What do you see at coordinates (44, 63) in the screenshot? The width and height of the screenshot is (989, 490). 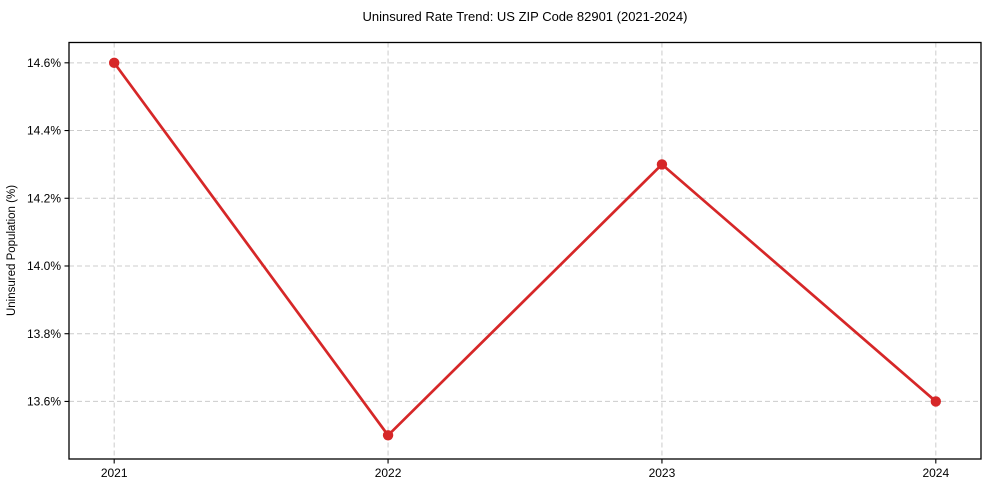 I see `y-tick-label: 14.6%` at bounding box center [44, 63].